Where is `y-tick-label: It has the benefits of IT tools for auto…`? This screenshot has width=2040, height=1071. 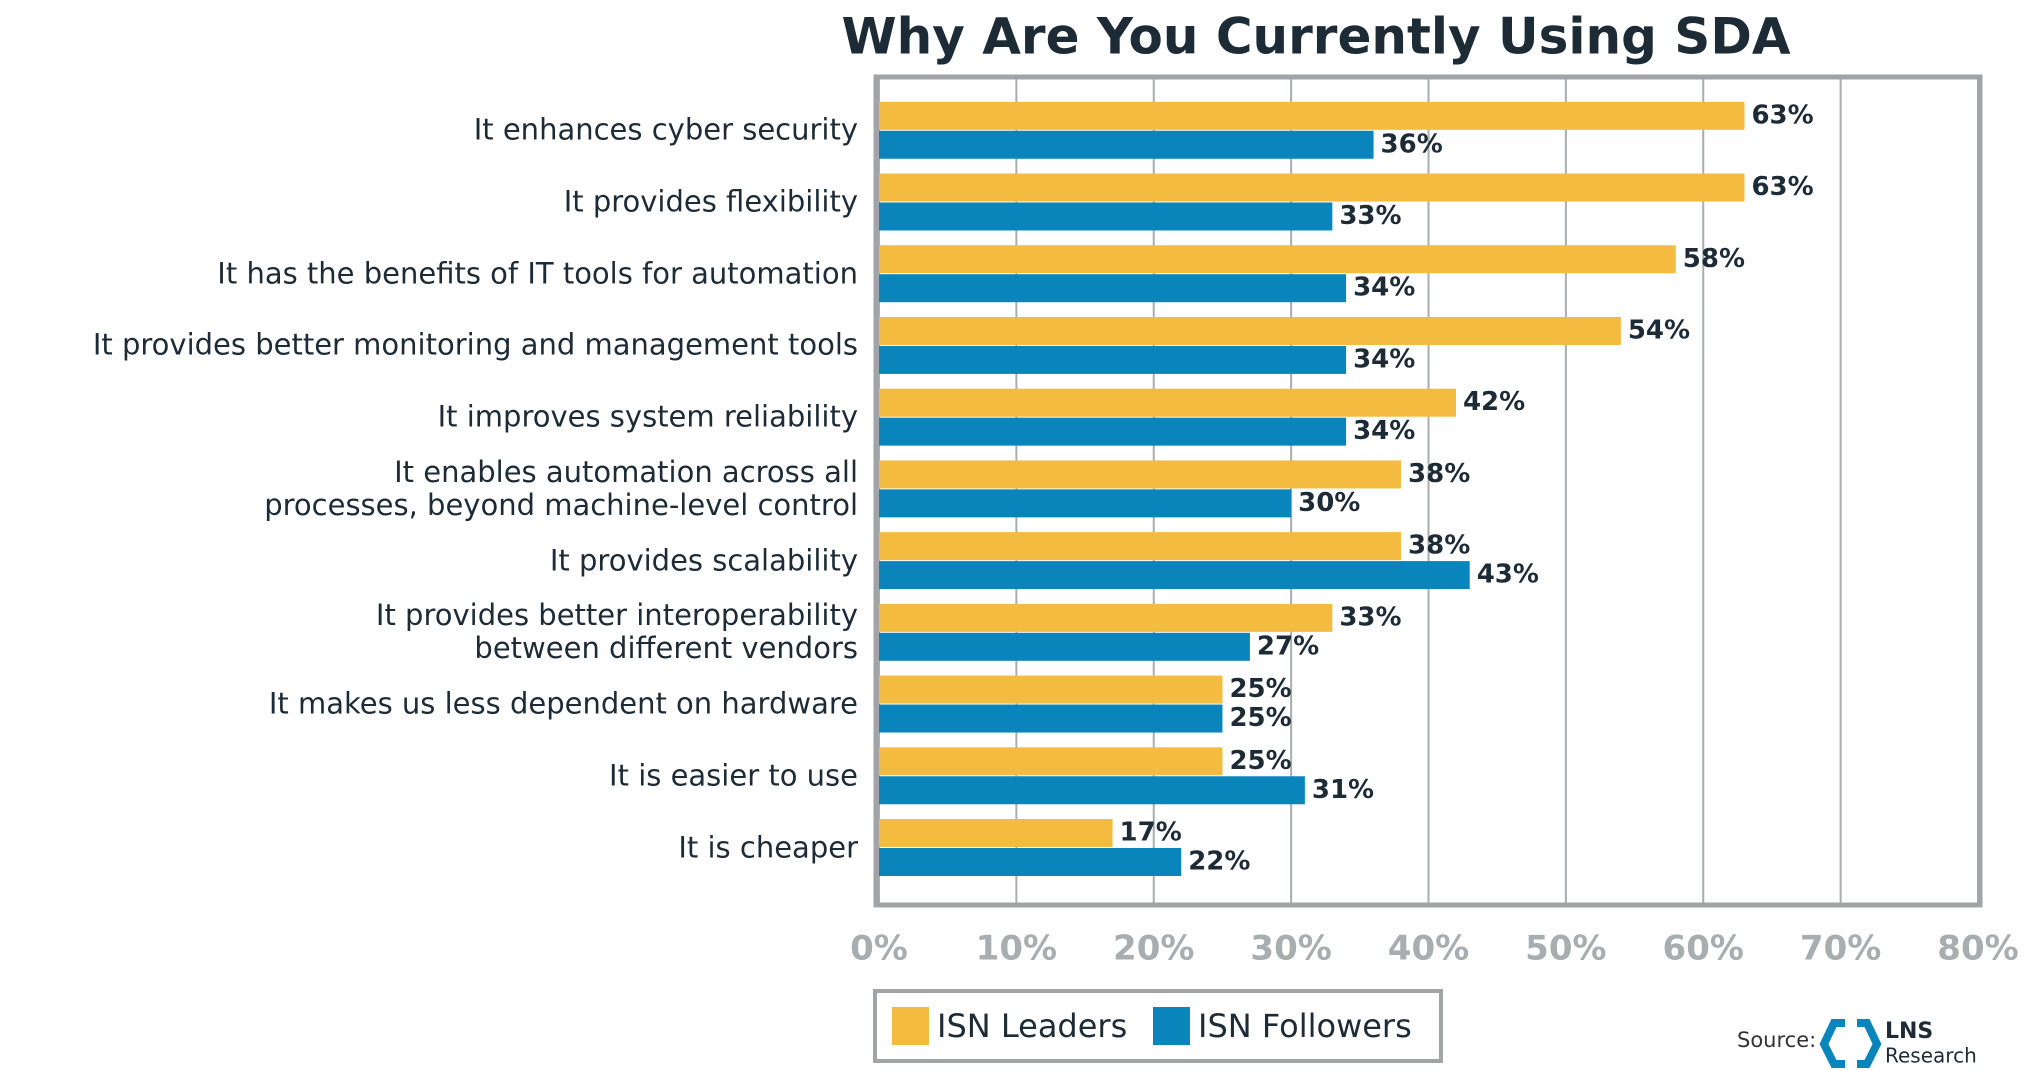 y-tick-label: It has the benefits of IT tools for auto… is located at coordinates (537, 273).